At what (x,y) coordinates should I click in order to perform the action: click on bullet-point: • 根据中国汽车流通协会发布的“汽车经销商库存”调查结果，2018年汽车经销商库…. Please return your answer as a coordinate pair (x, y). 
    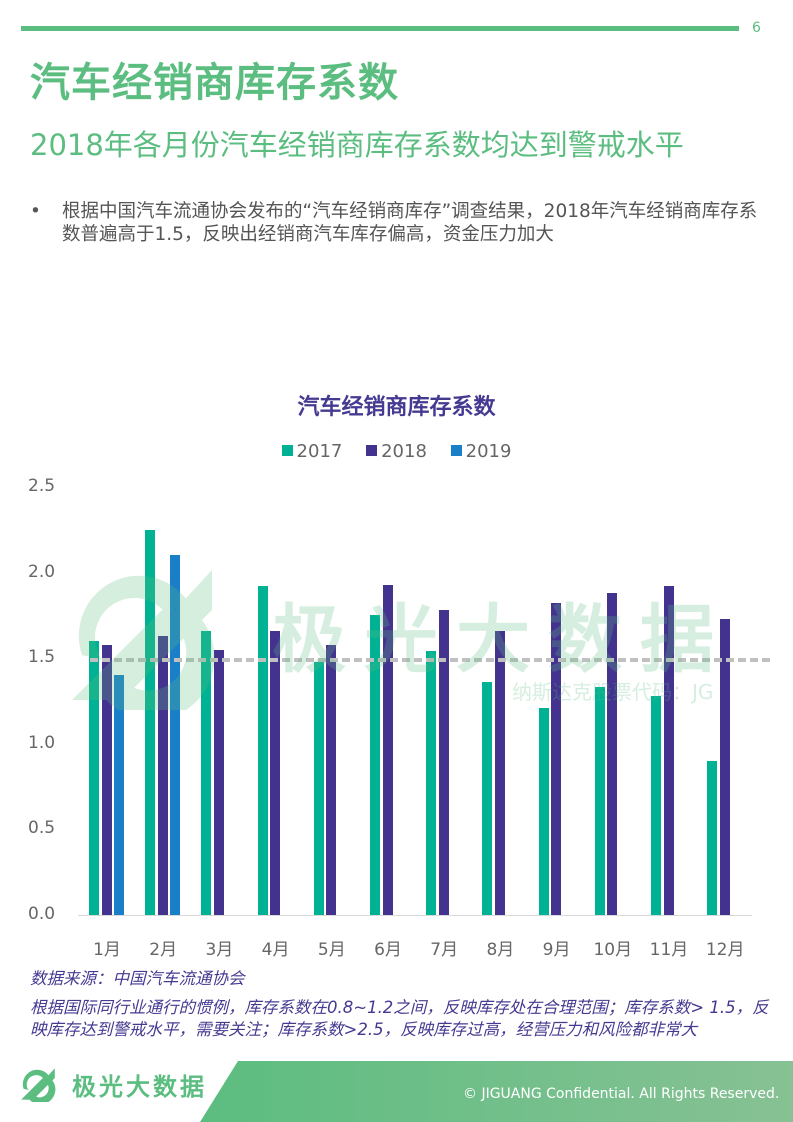
    Looking at the image, I should click on (395, 223).